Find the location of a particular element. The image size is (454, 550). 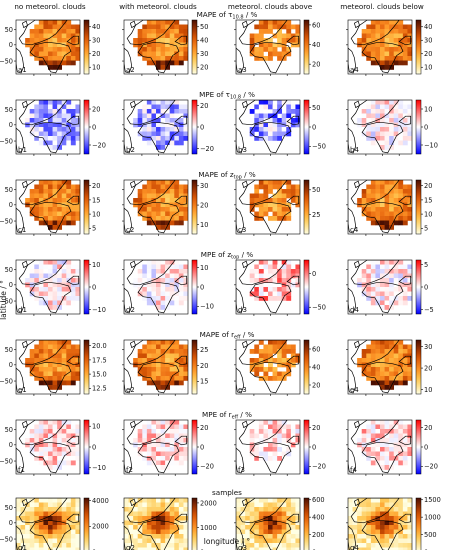

heat-cells is located at coordinates (380, 287).